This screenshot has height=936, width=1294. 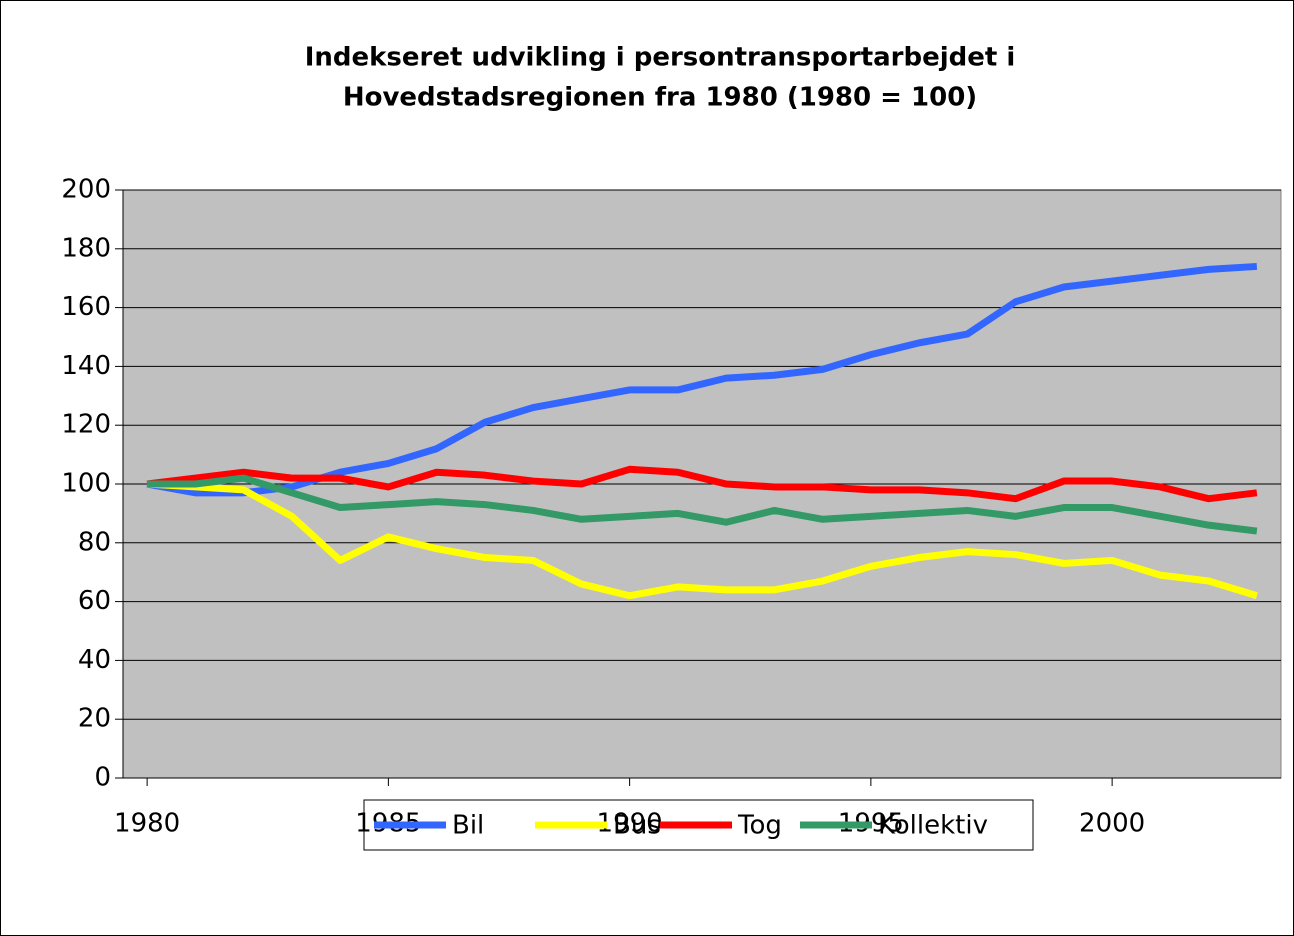 What do you see at coordinates (102, 778) in the screenshot?
I see `y-tick-label: 0` at bounding box center [102, 778].